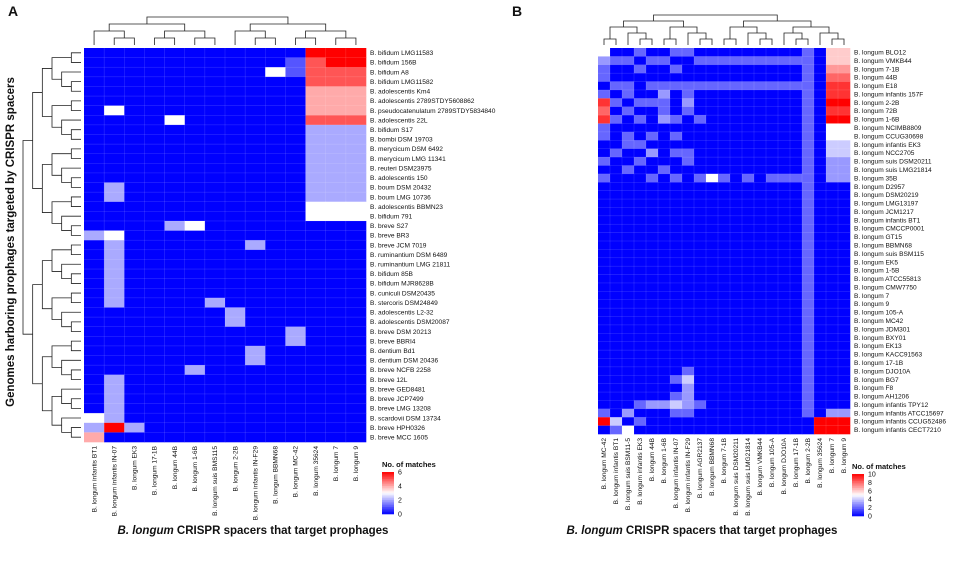 The image size is (964, 562). What do you see at coordinates (748, 262) in the screenshot?
I see `panel-b-cell-r25-c12` at bounding box center [748, 262].